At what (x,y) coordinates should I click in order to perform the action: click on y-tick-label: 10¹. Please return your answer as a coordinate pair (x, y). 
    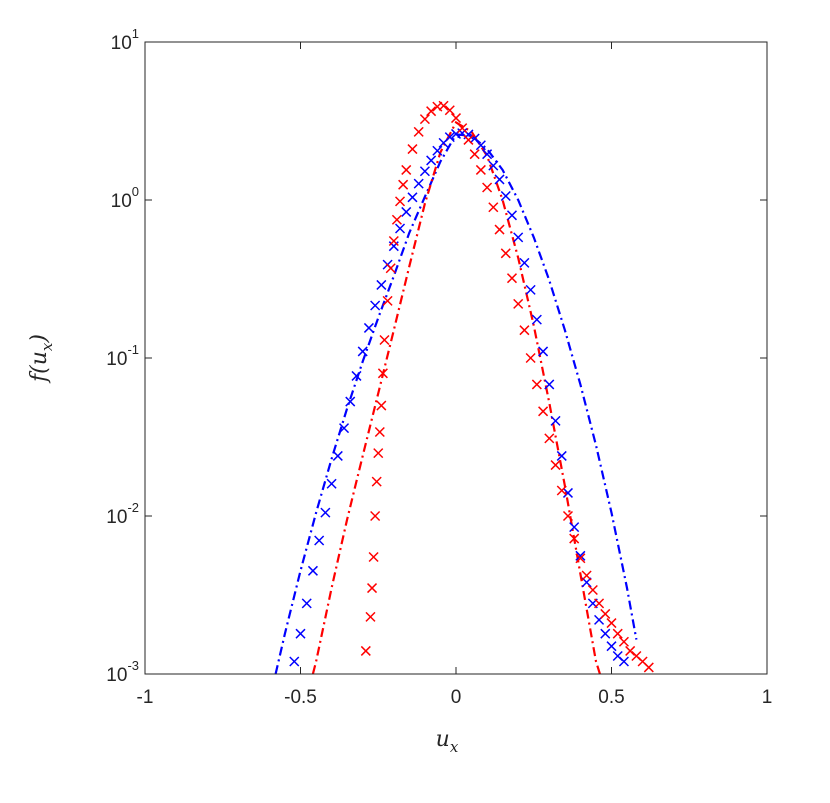
    Looking at the image, I should click on (125, 40).